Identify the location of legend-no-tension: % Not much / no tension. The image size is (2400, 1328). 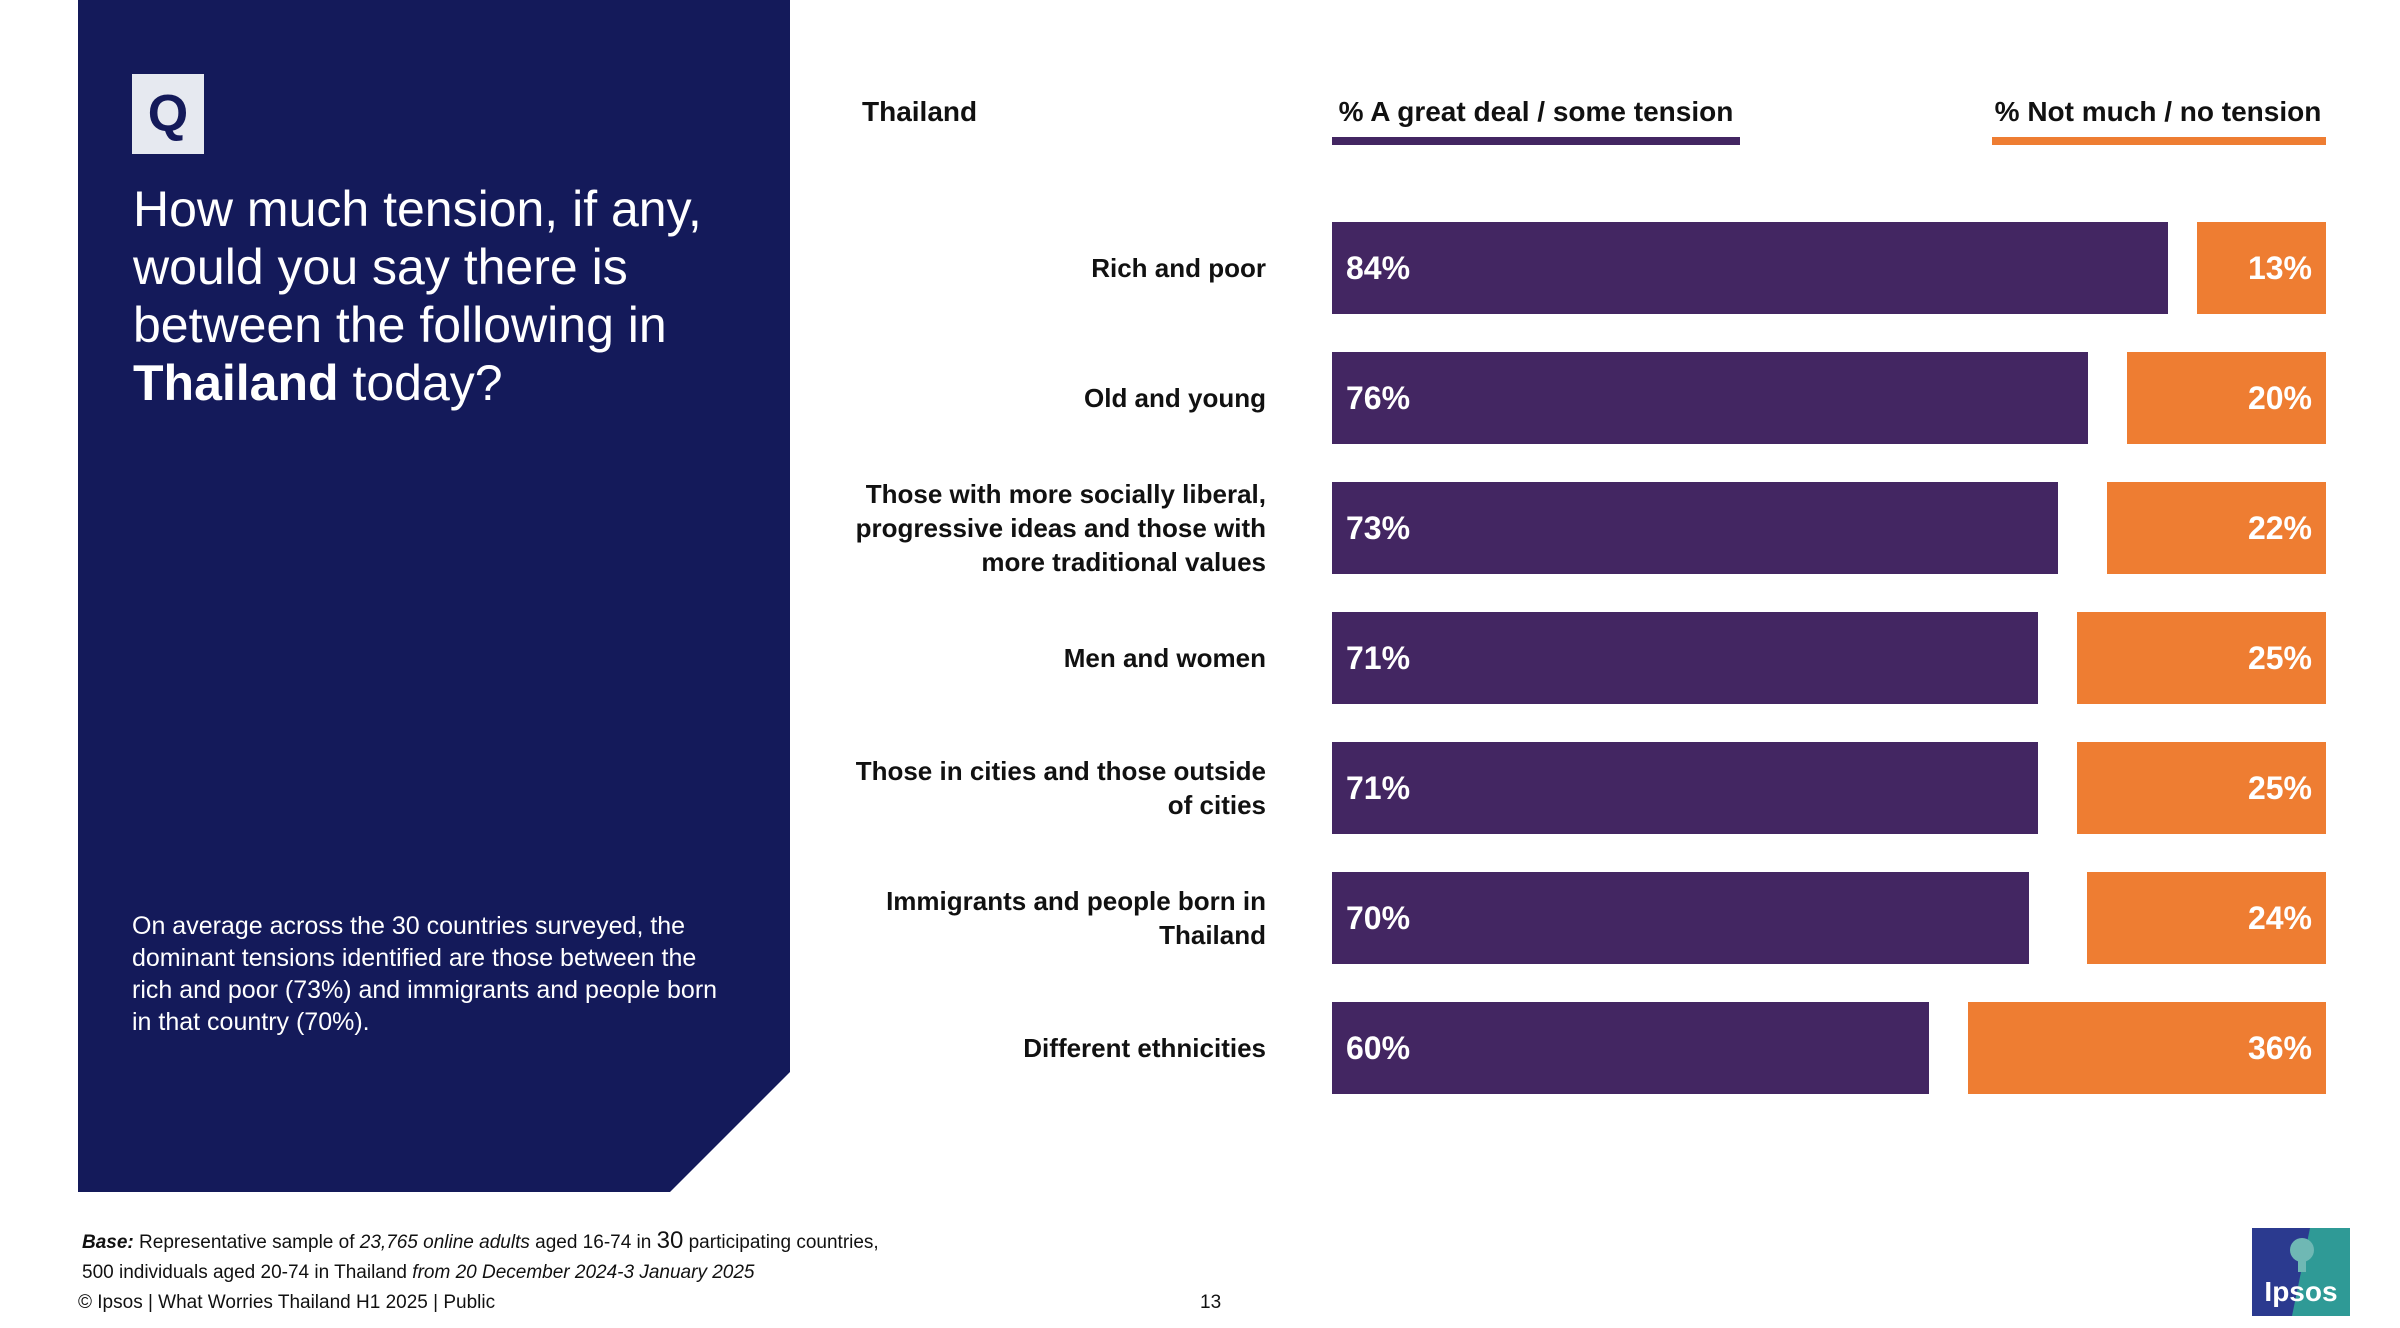
(2158, 111).